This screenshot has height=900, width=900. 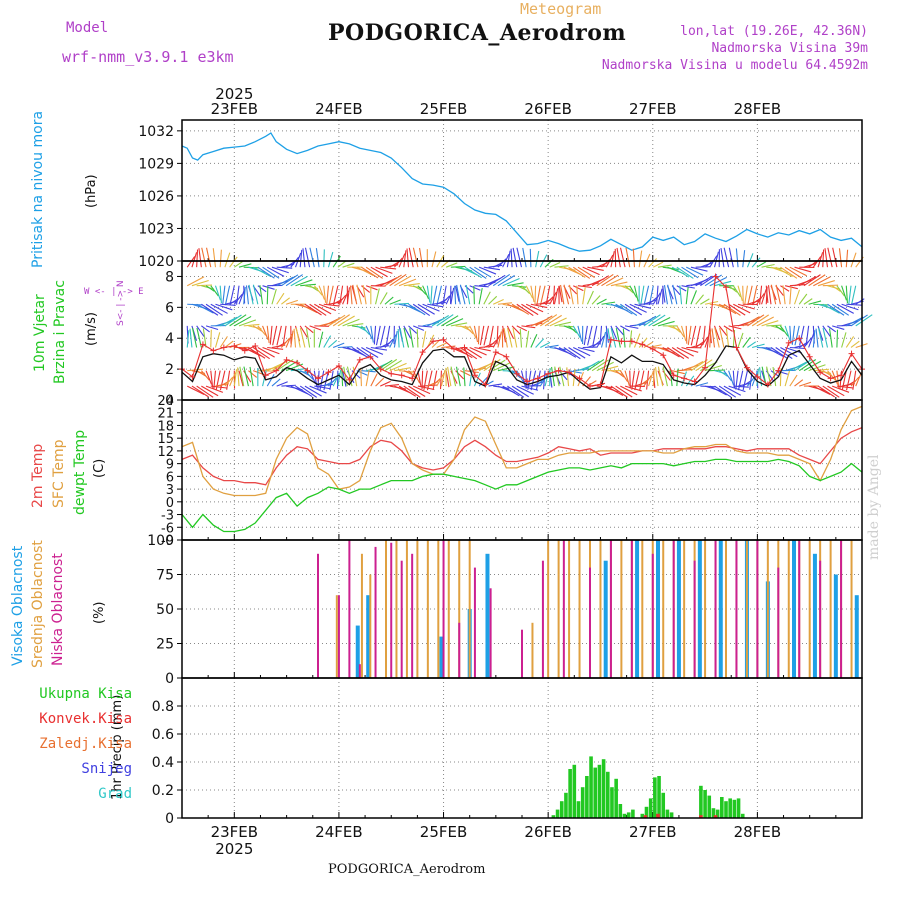 I want to click on temperature-ytick-label: 21, so click(x=165, y=414).